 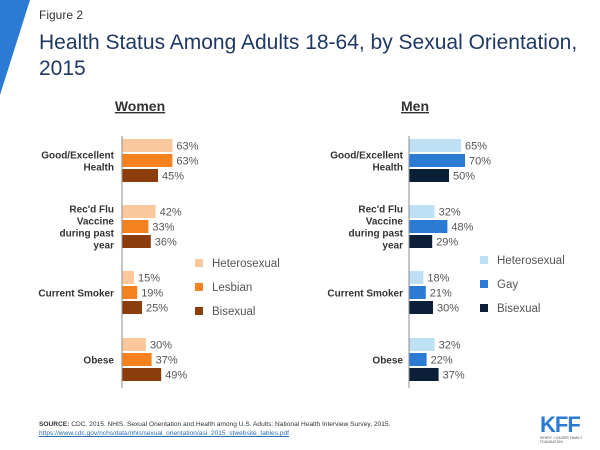 I want to click on data-label-men-2-2: 30%, so click(x=448, y=309).